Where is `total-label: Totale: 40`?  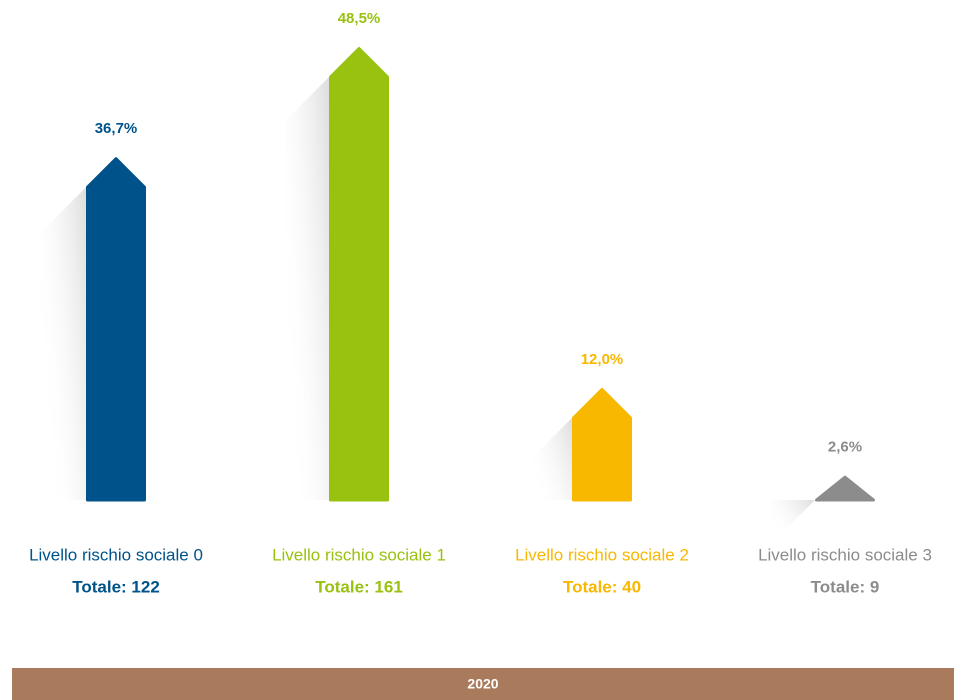 total-label: Totale: 40 is located at coordinates (602, 586).